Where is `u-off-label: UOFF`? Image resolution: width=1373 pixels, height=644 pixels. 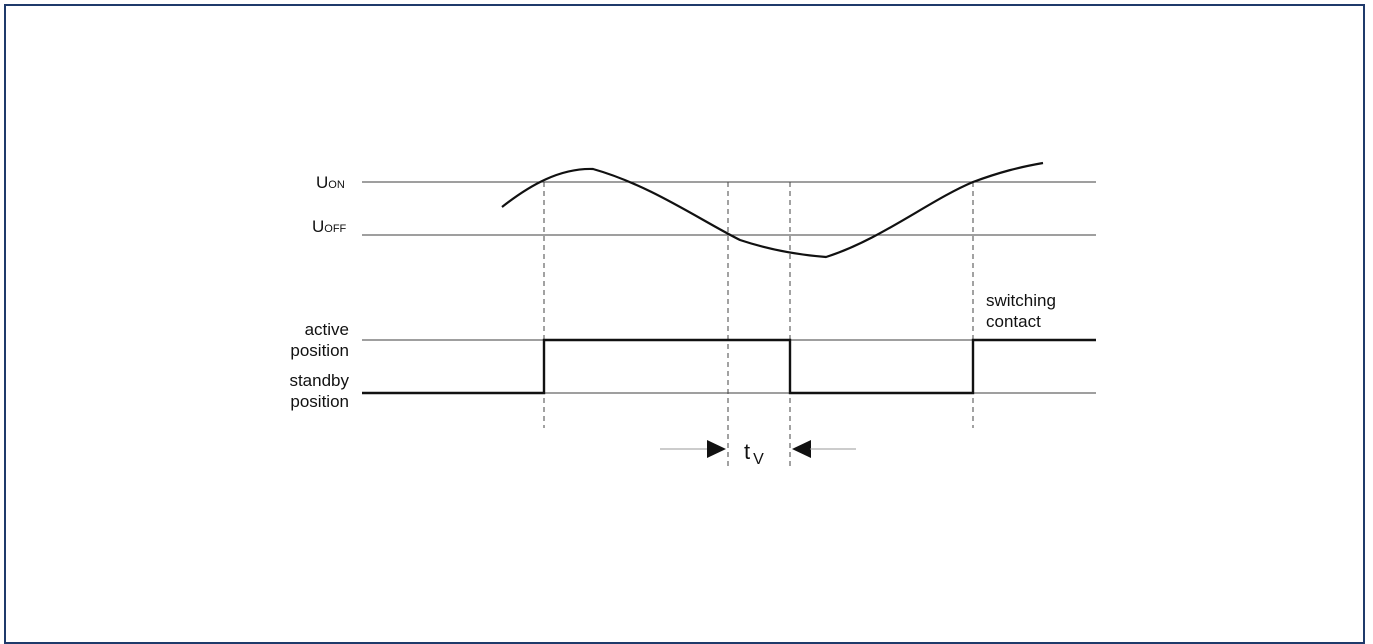 u-off-label: UOFF is located at coordinates (329, 226).